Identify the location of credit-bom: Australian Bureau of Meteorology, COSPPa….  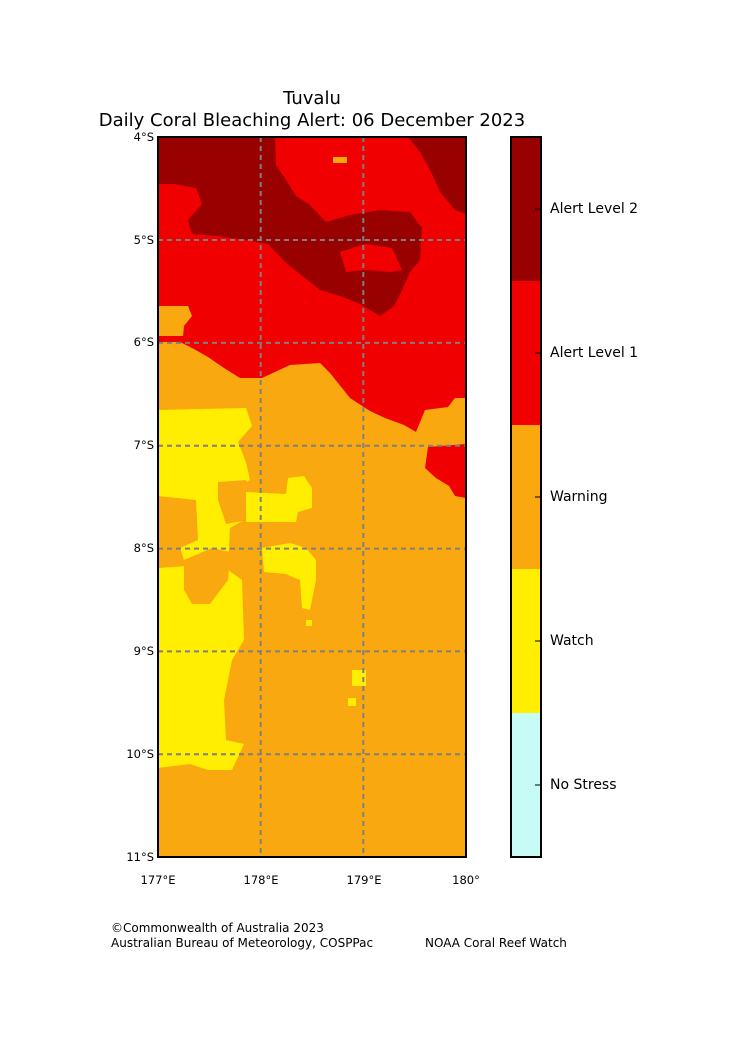
(242, 943).